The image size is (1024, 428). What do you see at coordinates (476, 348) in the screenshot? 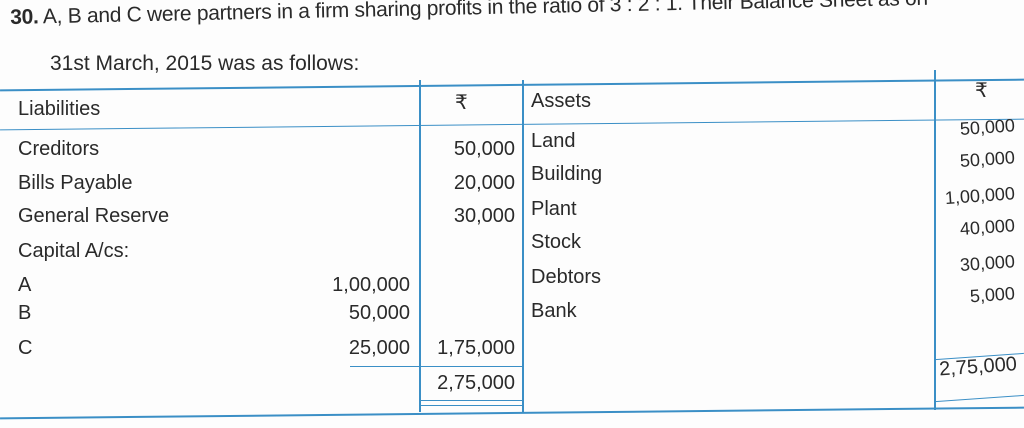
I see `liability-amount: 1,75,000` at bounding box center [476, 348].